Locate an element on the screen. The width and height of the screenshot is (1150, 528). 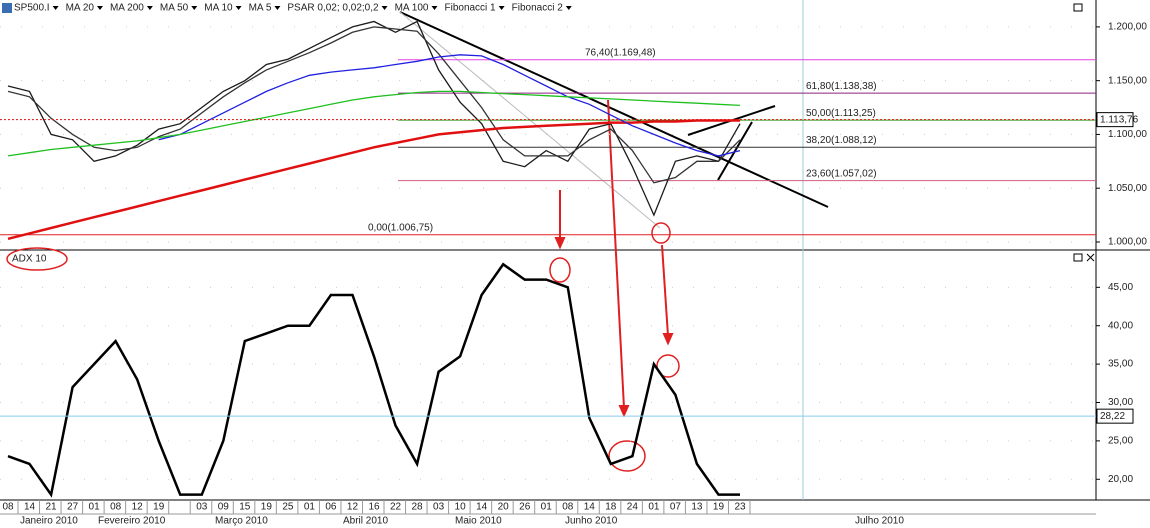
x-tick-label: 16 is located at coordinates (374, 507).